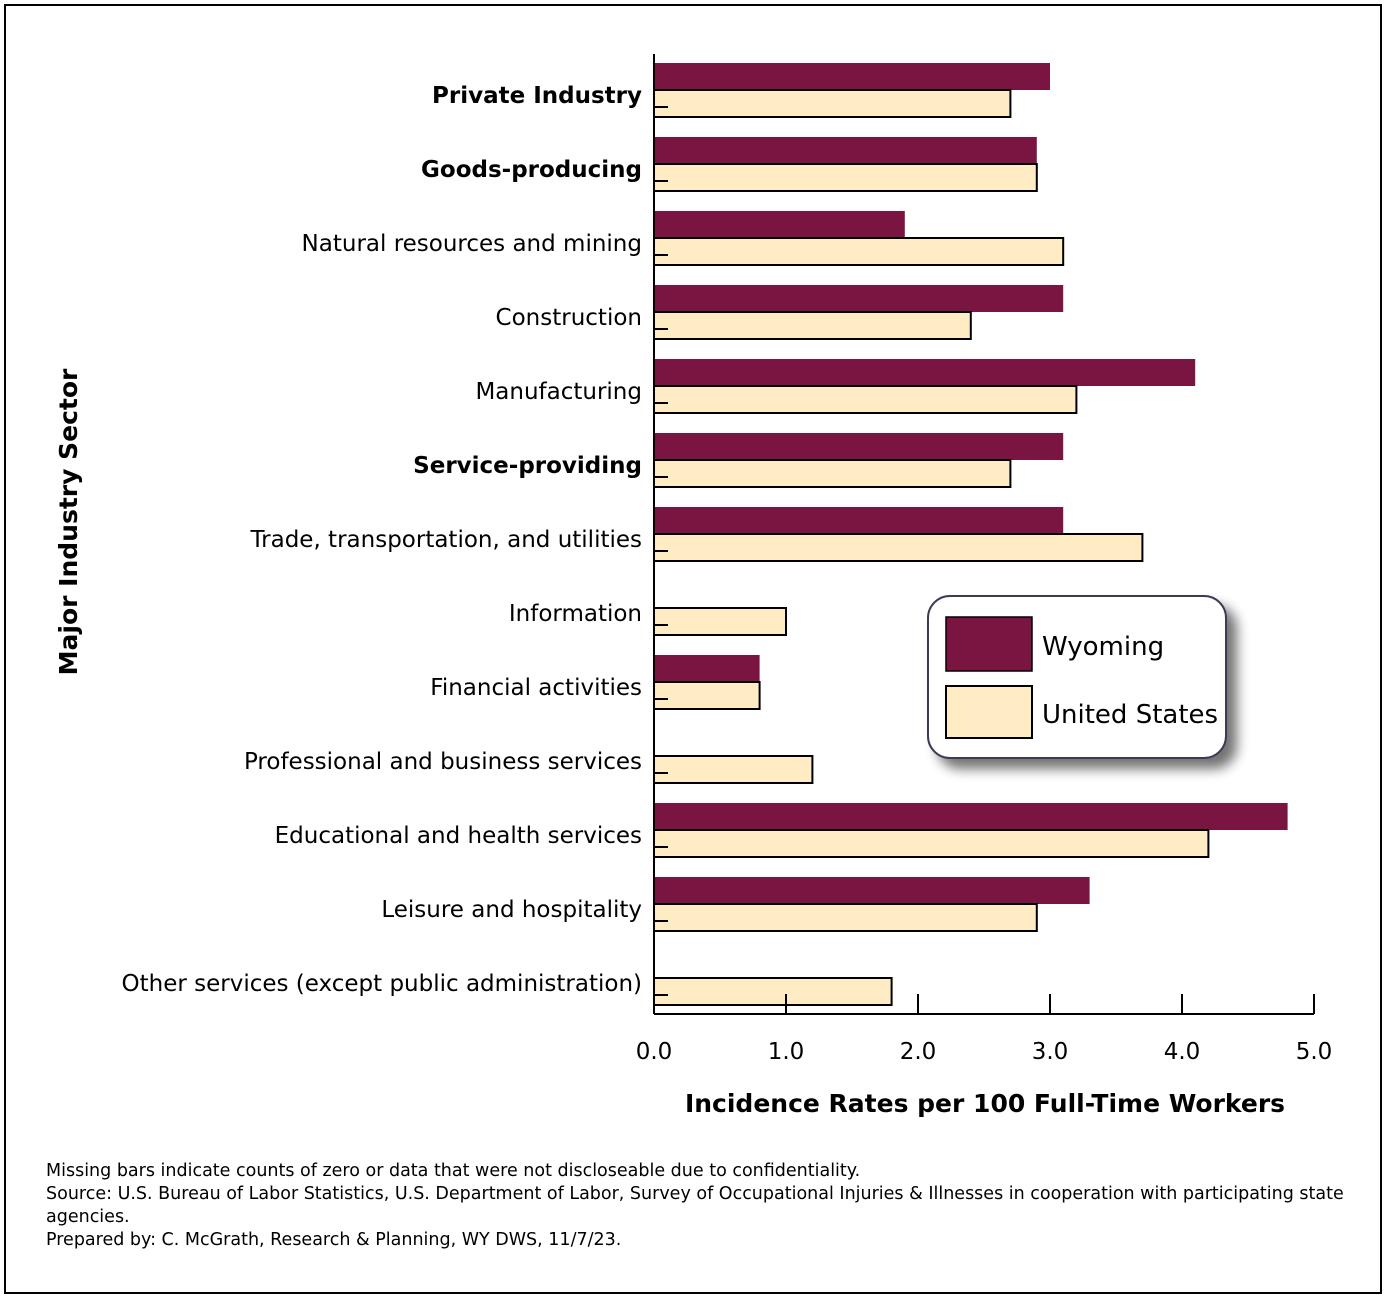 This screenshot has height=1299, width=1388. I want to click on bar-united-states-manufacturing, so click(865, 399).